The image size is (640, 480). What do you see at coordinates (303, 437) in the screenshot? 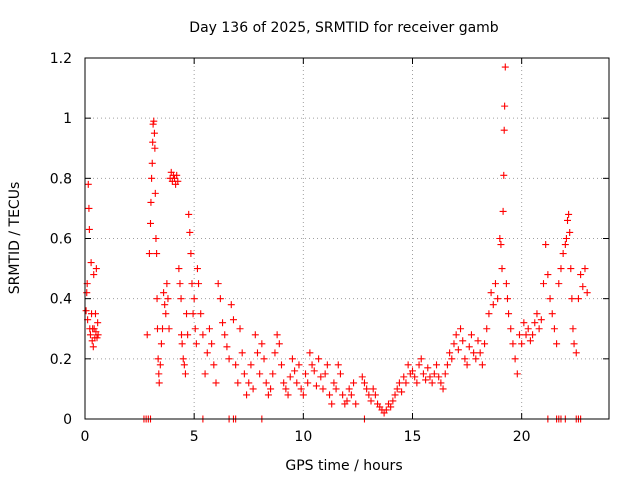
I see `x-tick-label: 10` at bounding box center [303, 437].